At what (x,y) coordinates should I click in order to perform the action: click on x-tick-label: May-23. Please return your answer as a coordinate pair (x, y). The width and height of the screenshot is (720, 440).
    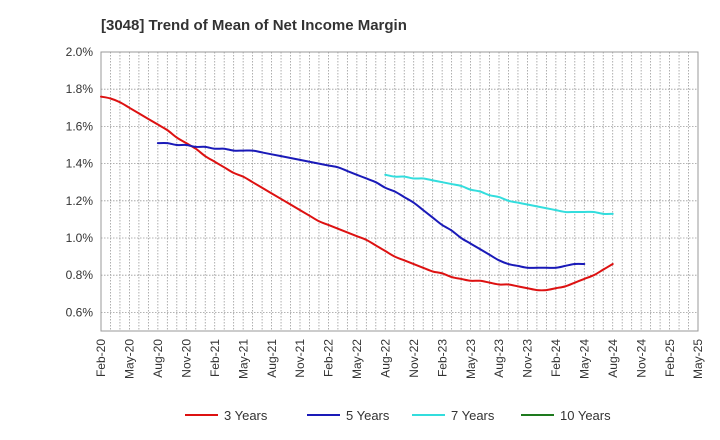
    Looking at the image, I should click on (471, 359).